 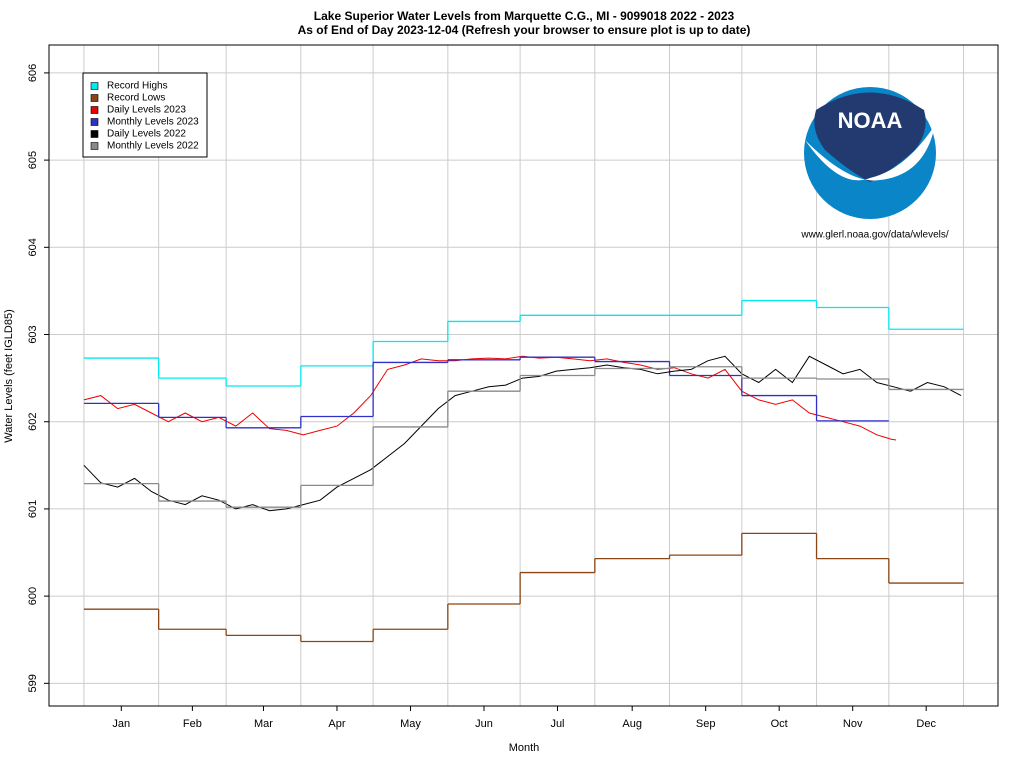 I want to click on x-axis-label: Month, so click(x=524, y=748).